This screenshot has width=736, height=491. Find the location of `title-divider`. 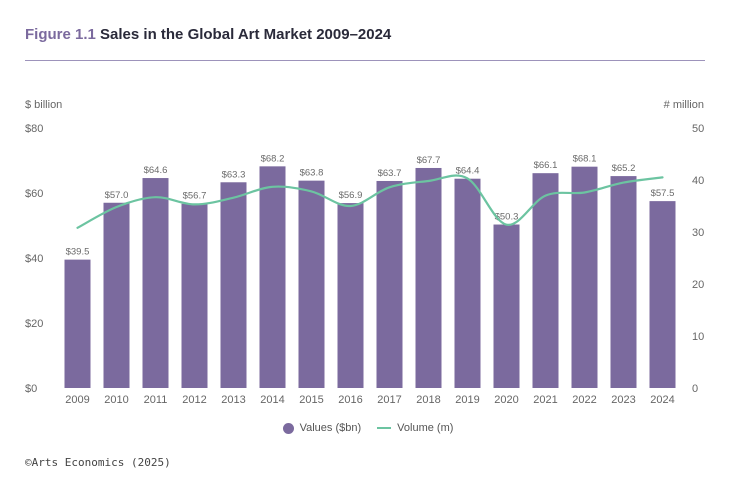

title-divider is located at coordinates (365, 60).